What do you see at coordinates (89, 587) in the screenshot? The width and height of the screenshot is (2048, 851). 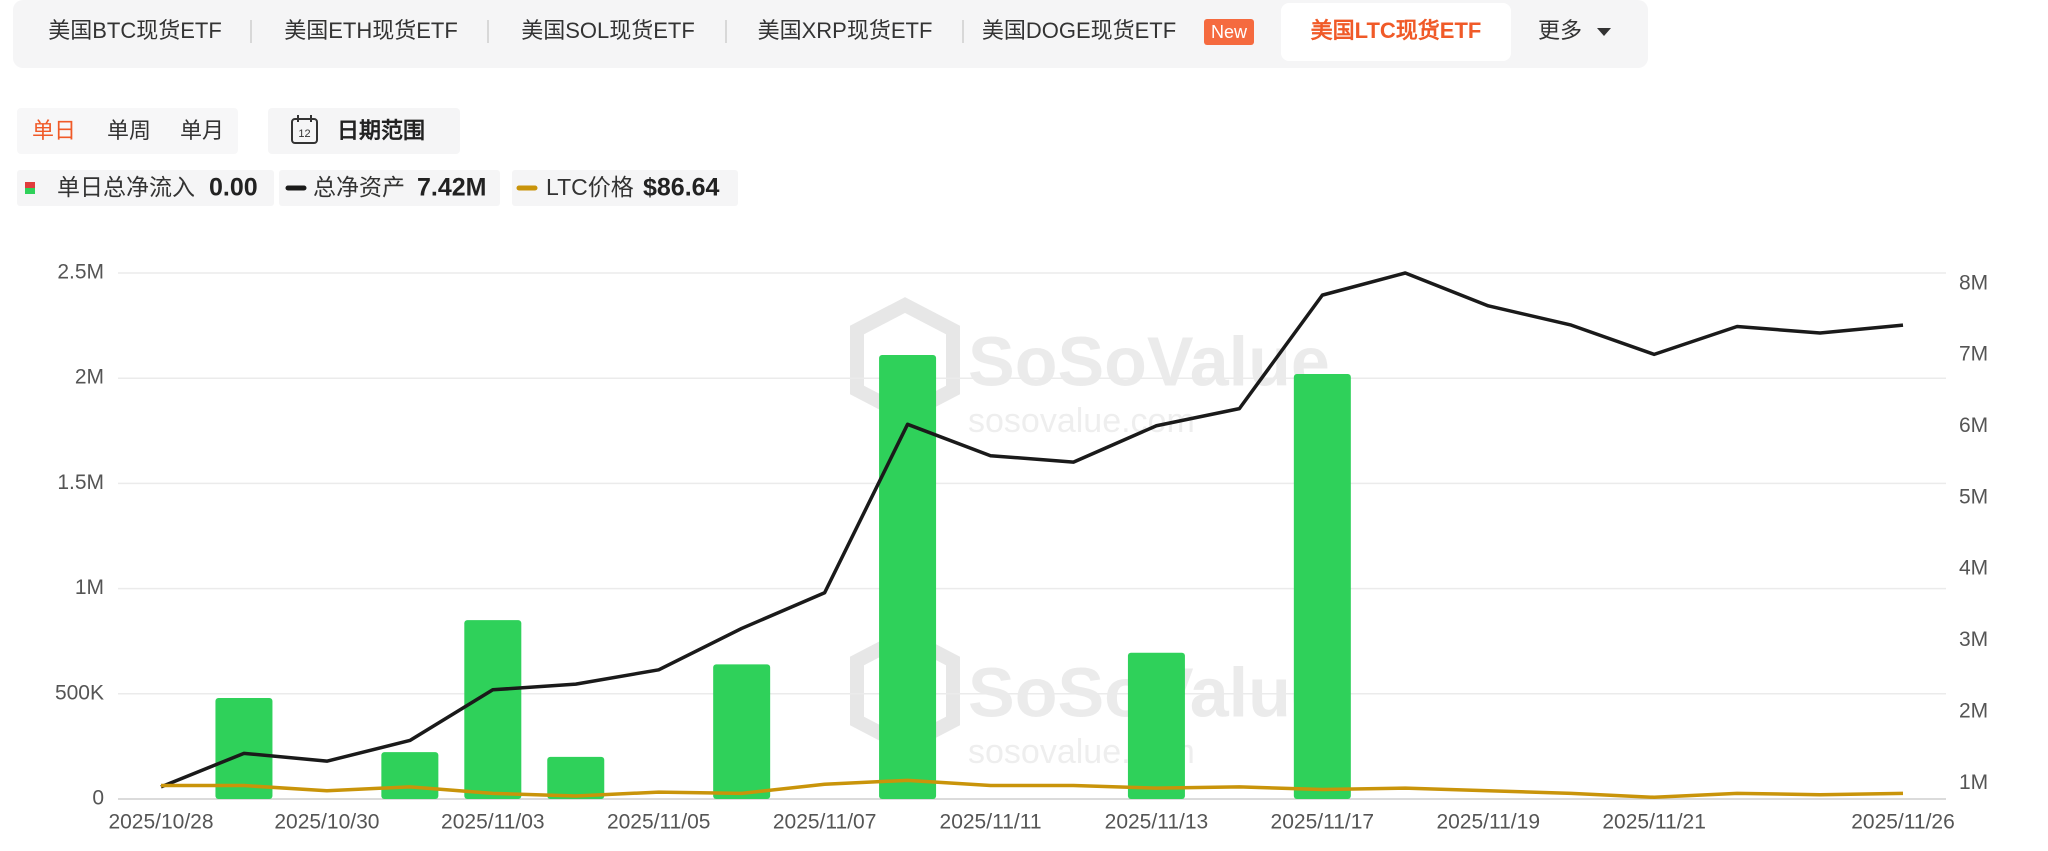 I see `y-tick-label: 1M` at bounding box center [89, 587].